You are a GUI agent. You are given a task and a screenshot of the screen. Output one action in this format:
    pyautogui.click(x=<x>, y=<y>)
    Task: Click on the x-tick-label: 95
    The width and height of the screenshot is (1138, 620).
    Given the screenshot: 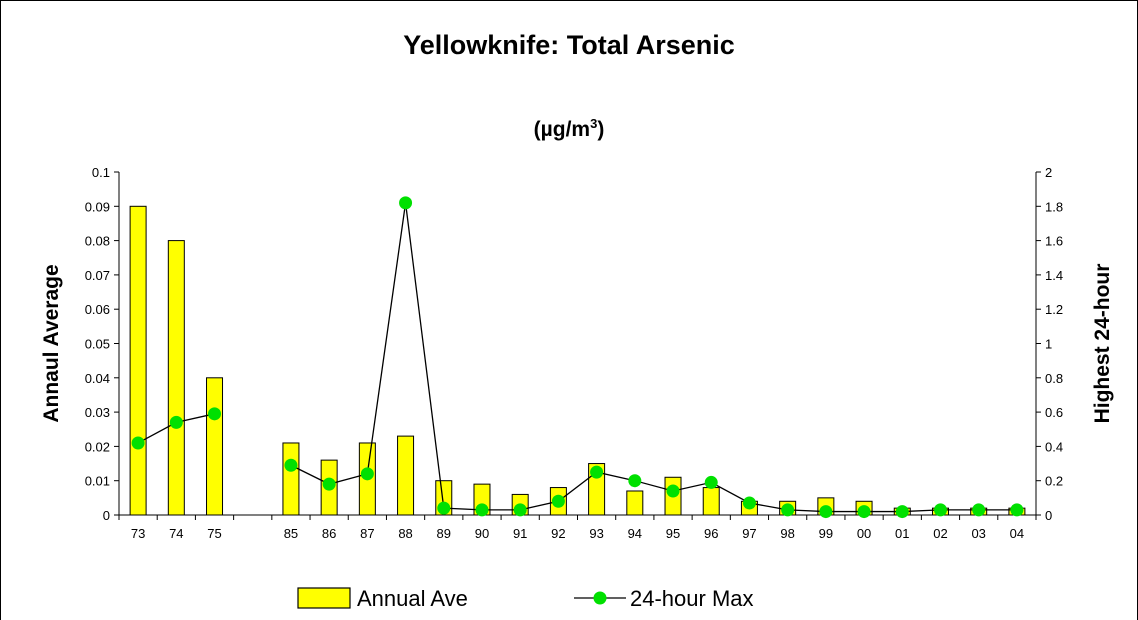 What is the action you would take?
    pyautogui.click(x=673, y=533)
    